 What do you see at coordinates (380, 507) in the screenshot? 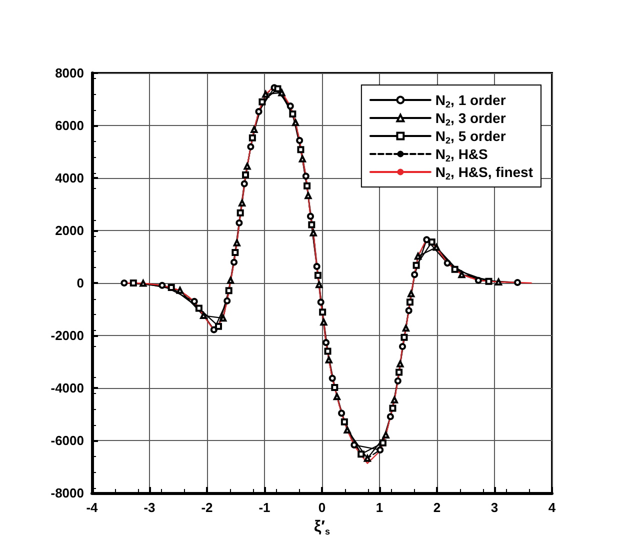
I see `x-tick-label: 1` at bounding box center [380, 507].